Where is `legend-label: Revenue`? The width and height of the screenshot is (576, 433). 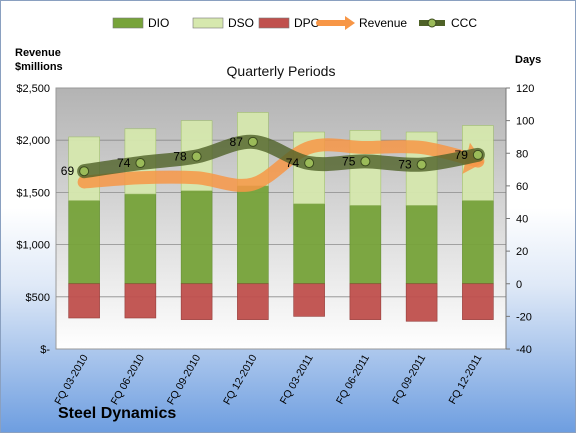
legend-label: Revenue is located at coordinates (383, 23).